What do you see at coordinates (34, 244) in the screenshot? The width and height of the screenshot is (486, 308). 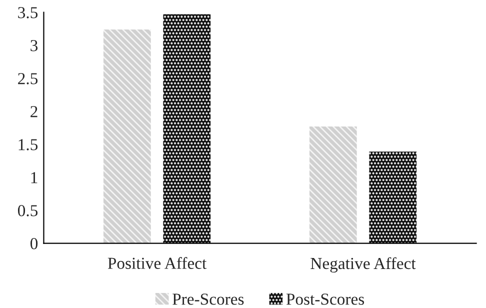 I see `y-tick-label: 0` at bounding box center [34, 244].